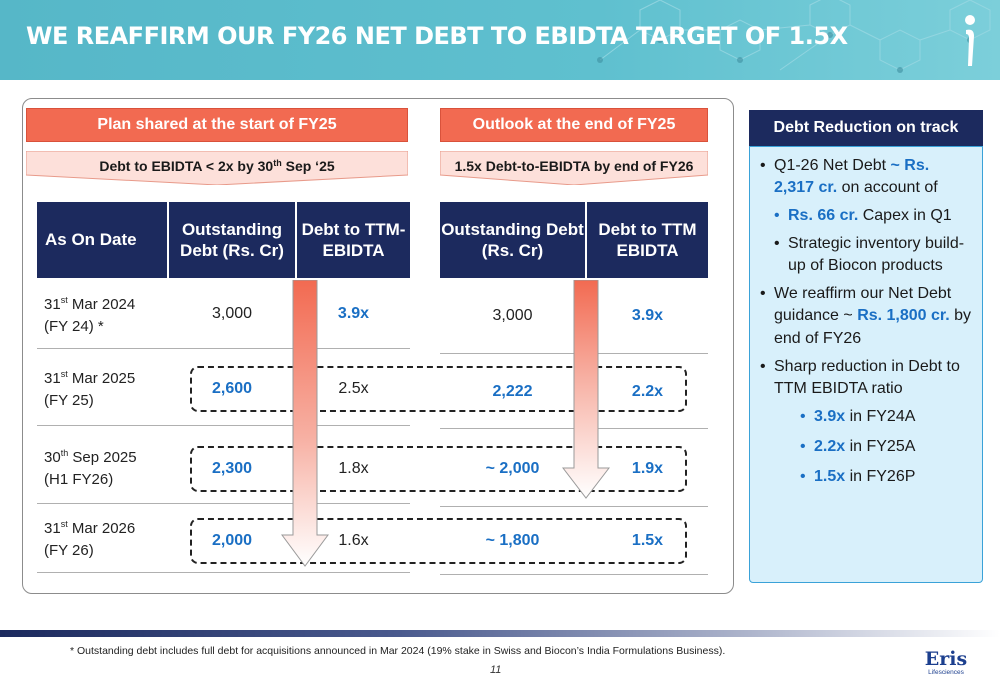  Describe the element at coordinates (106, 390) in the screenshot. I see `table-row-date: 31st Mar 2025 (FY 25)` at that location.